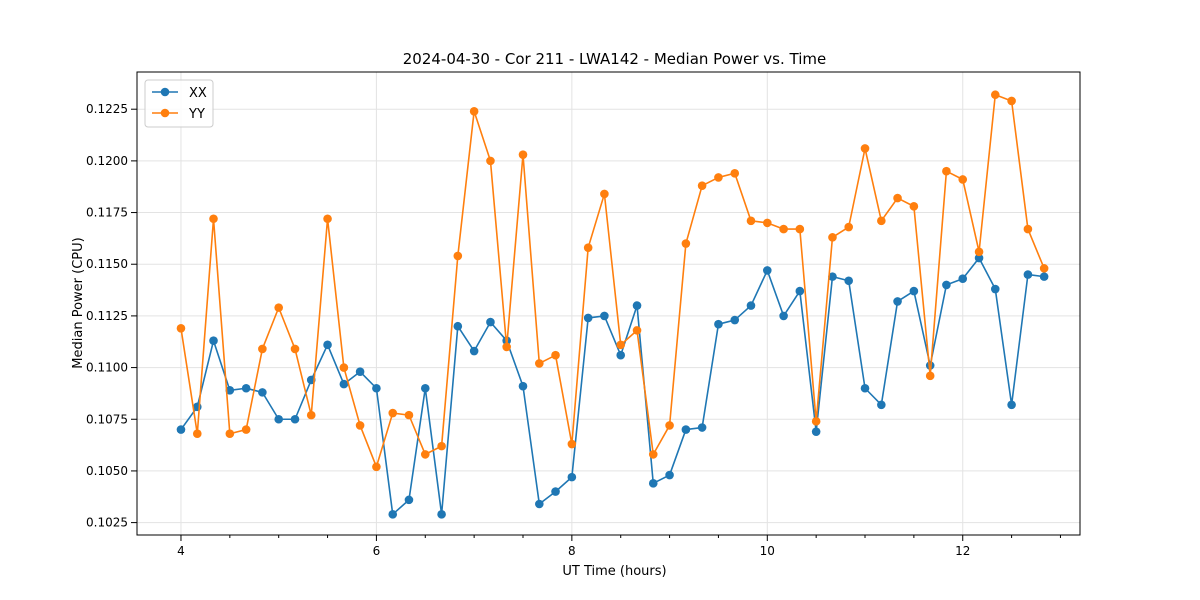 This screenshot has height=600, width=1200. Describe the element at coordinates (179, 103) in the screenshot. I see `legend: XX YY` at that location.